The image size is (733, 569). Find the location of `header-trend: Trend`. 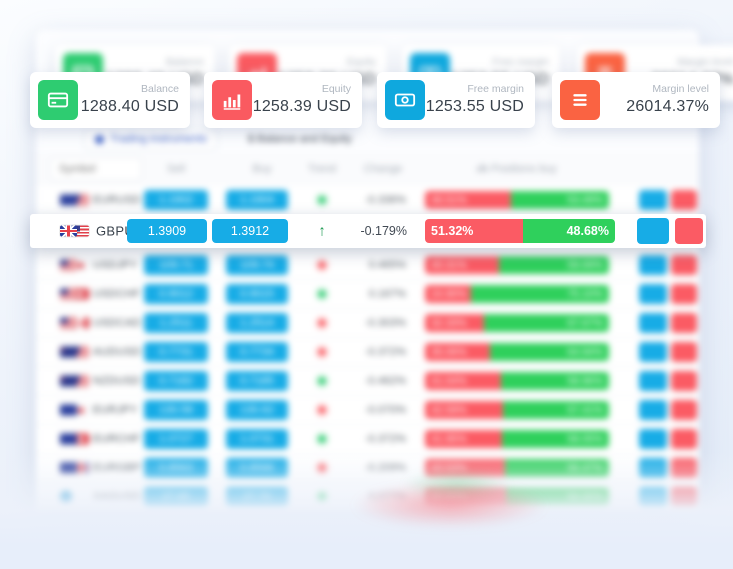

header-trend: Trend is located at coordinates (322, 169).